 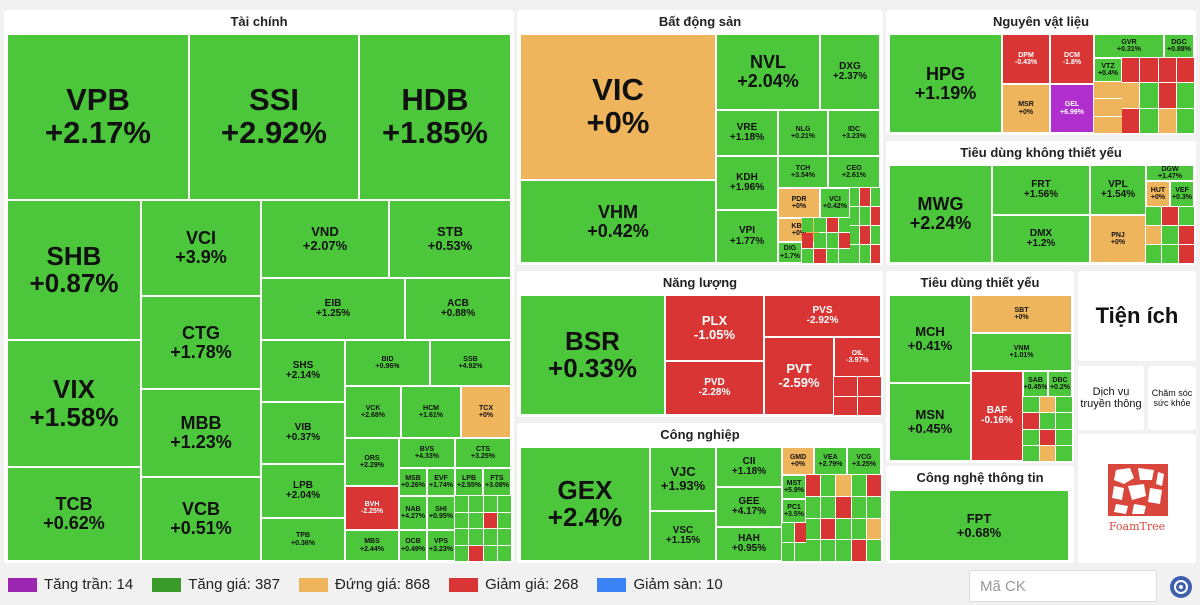 I want to click on stock-tile: SSI +2.92%, so click(x=274, y=117).